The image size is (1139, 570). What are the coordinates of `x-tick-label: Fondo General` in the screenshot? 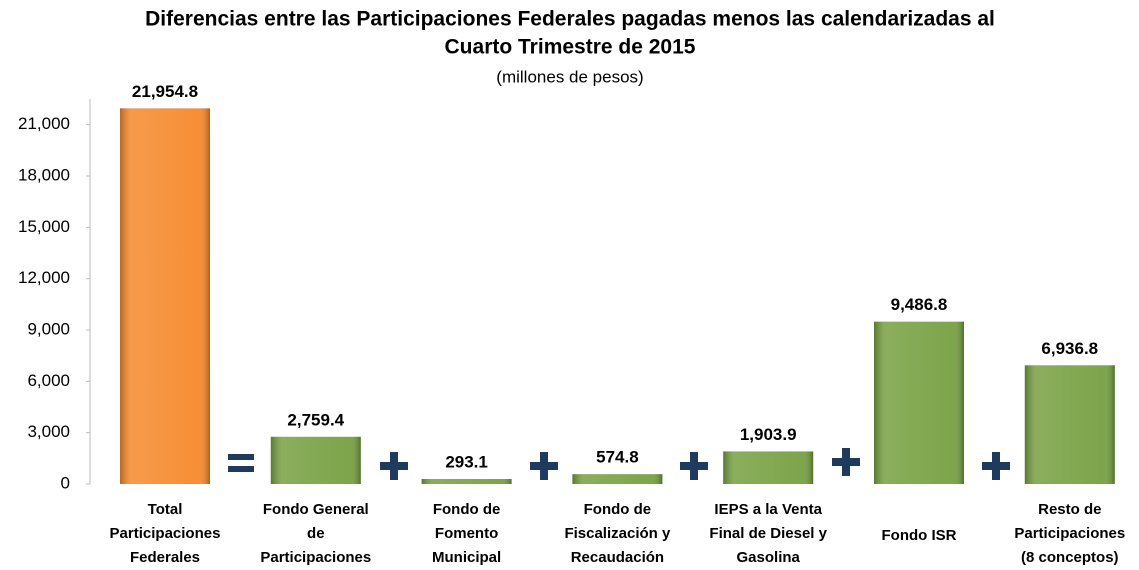 It's located at (316, 509).